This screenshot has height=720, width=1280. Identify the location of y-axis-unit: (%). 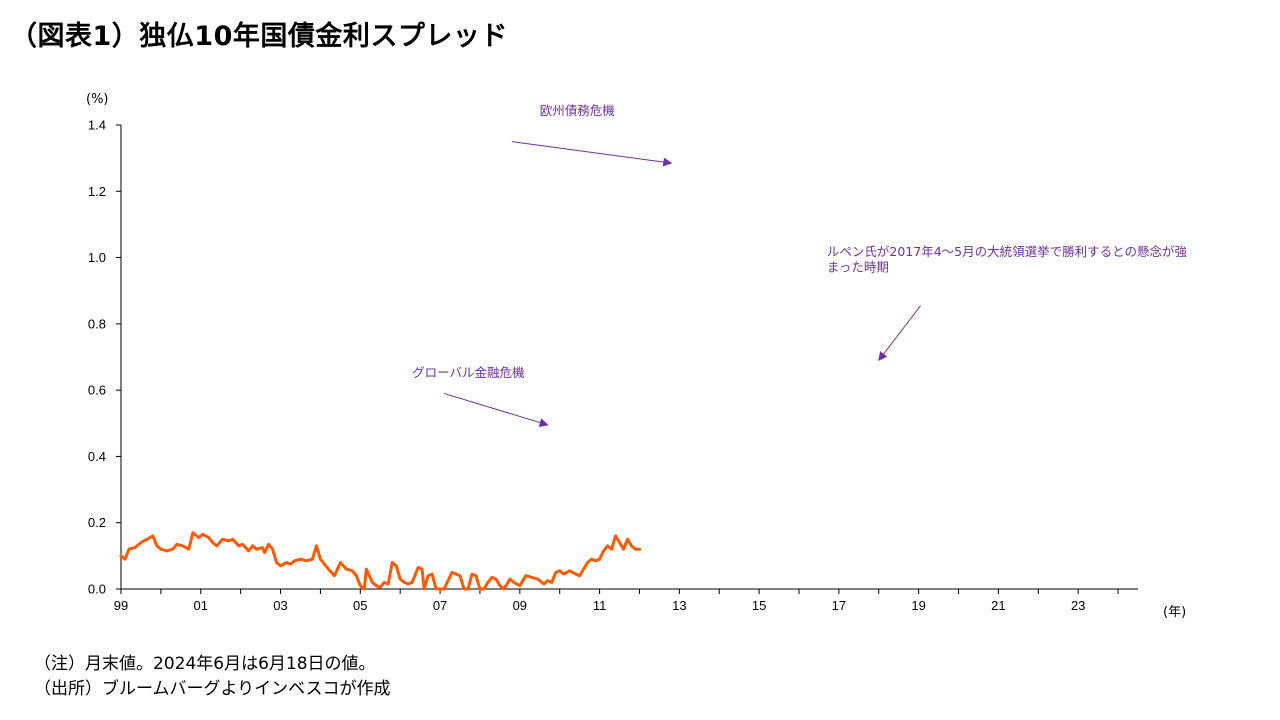
(97, 99).